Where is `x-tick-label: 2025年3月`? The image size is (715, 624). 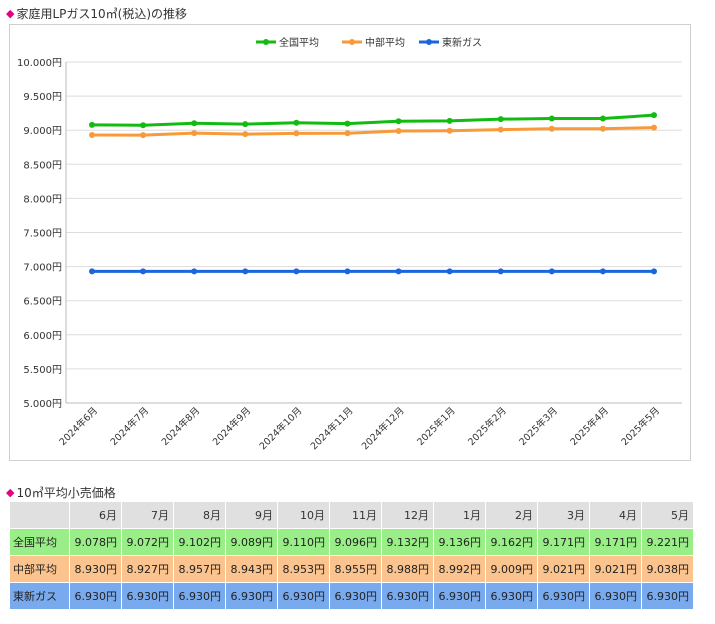
x-tick-label: 2025年3月 is located at coordinates (538, 426).